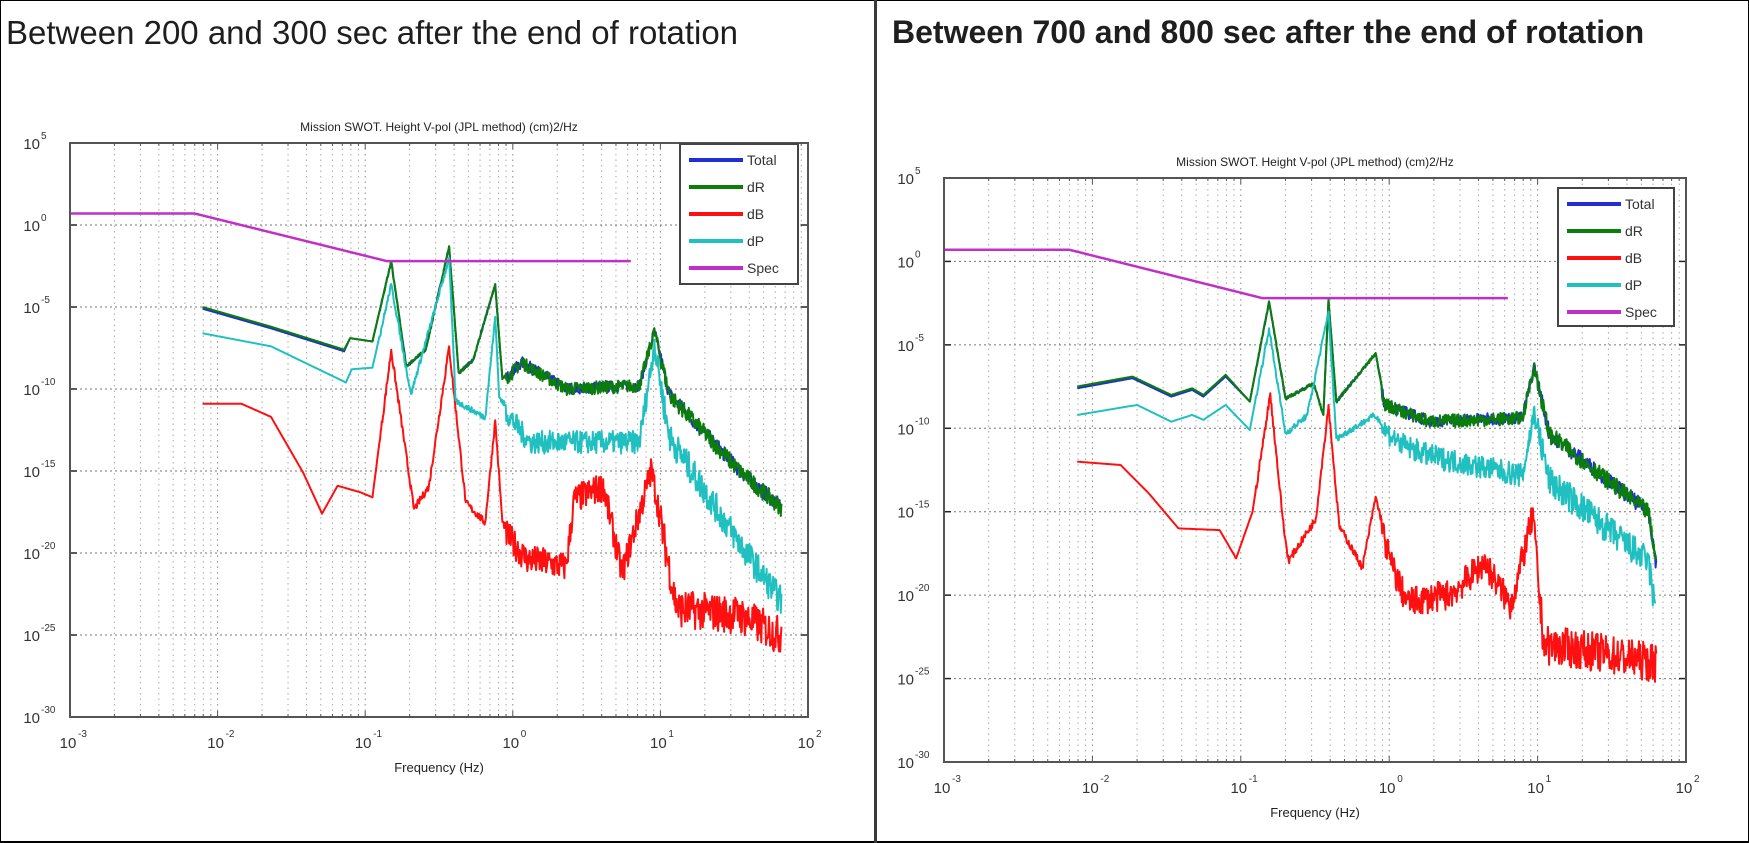 The height and width of the screenshot is (843, 1749). What do you see at coordinates (875, 421) in the screenshot?
I see `panel-divider` at bounding box center [875, 421].